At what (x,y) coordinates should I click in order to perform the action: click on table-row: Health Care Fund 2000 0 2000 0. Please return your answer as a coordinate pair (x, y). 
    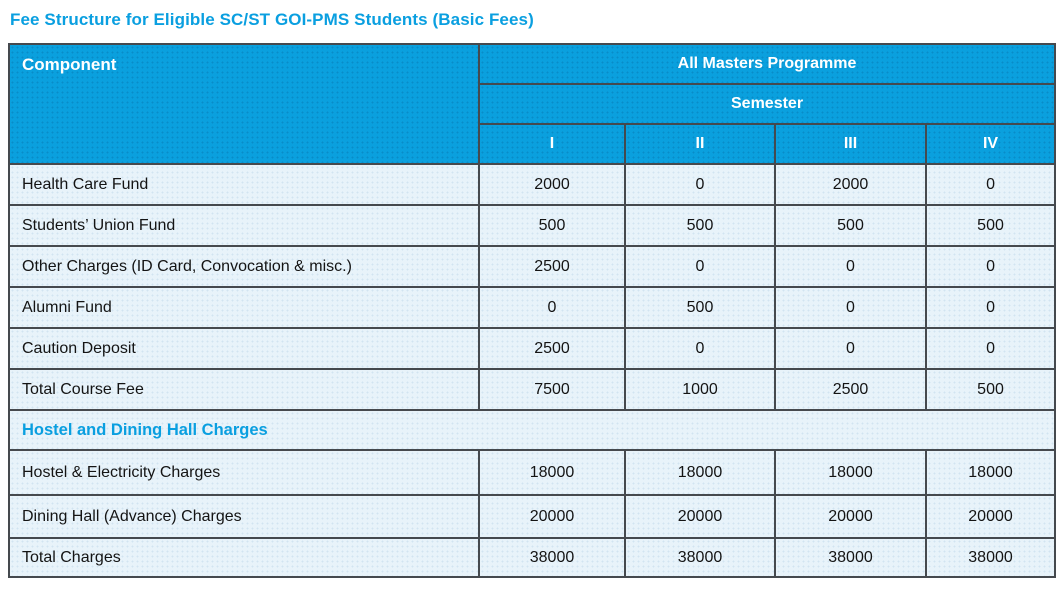
    Looking at the image, I should click on (532, 184).